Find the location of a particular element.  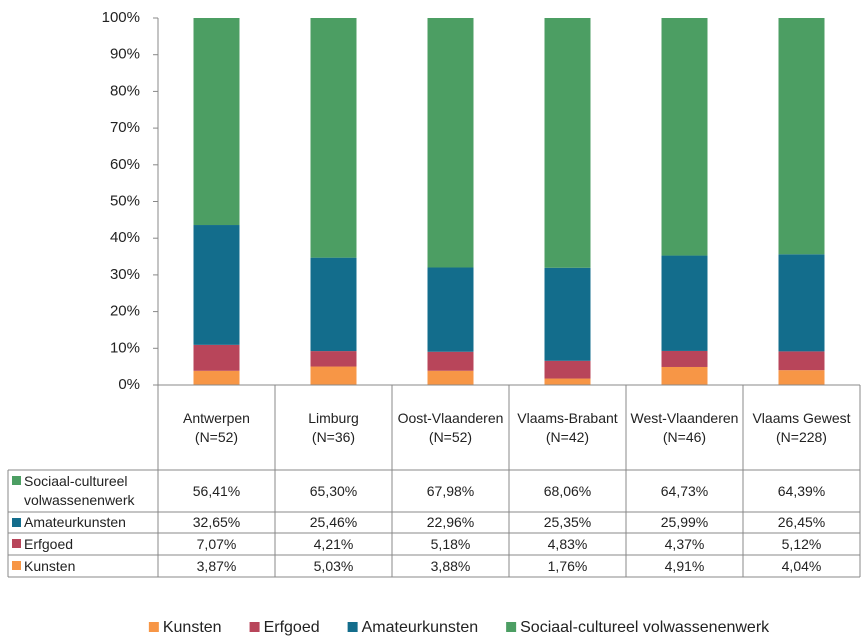

data-label-text: 67,98% is located at coordinates (450, 490).